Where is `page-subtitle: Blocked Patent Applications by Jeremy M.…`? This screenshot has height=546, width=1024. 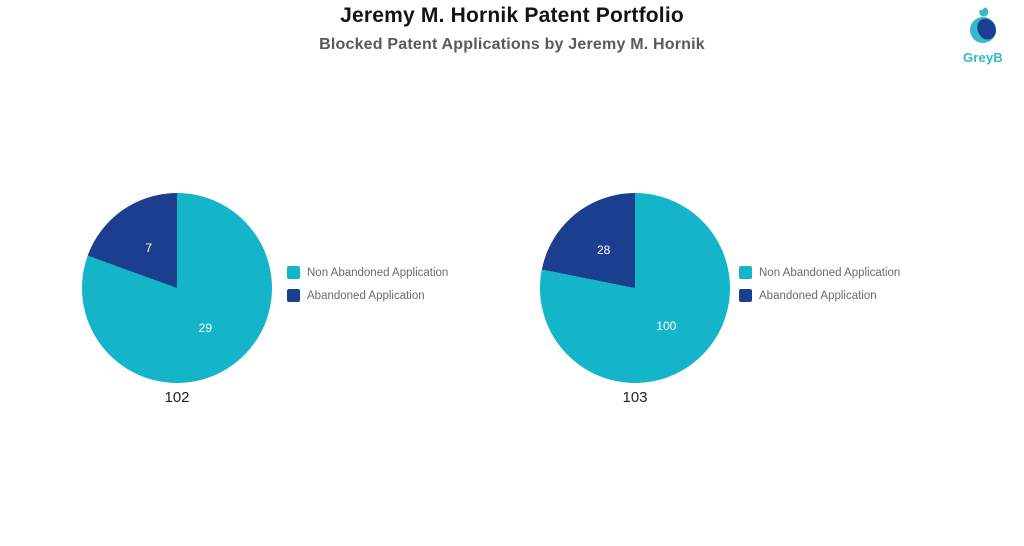 page-subtitle: Blocked Patent Applications by Jeremy M.… is located at coordinates (512, 44).